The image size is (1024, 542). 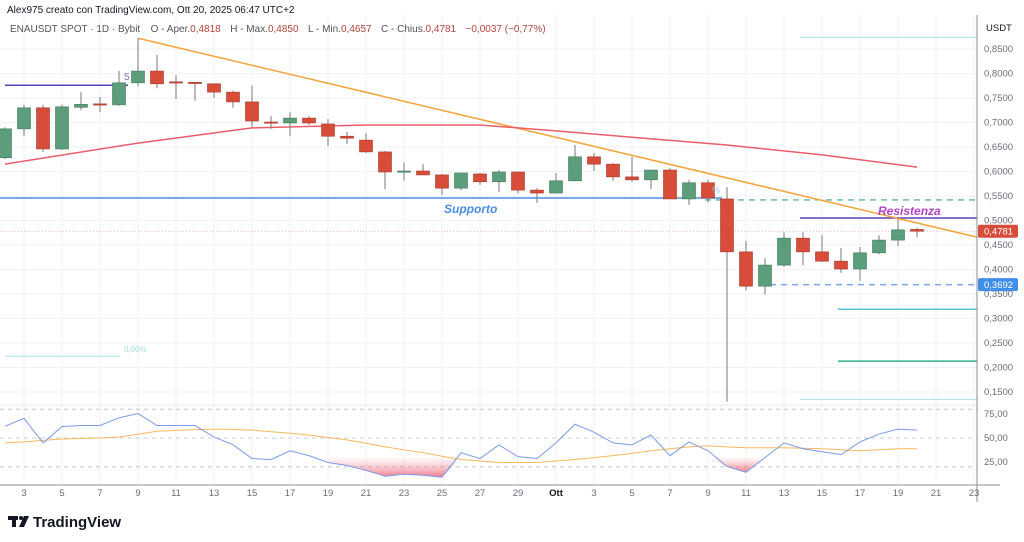 What do you see at coordinates (909, 211) in the screenshot?
I see `resistance-label: Resistenza` at bounding box center [909, 211].